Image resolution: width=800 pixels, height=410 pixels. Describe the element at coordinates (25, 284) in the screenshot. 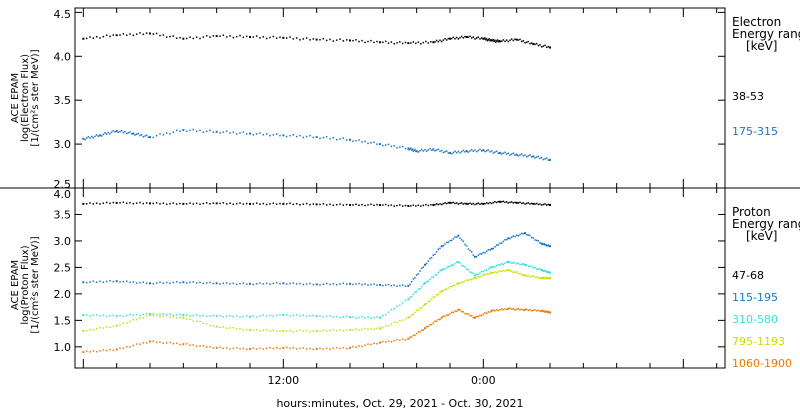

I see `proton-ylabel-line2: log(Proton Flux)` at that location.